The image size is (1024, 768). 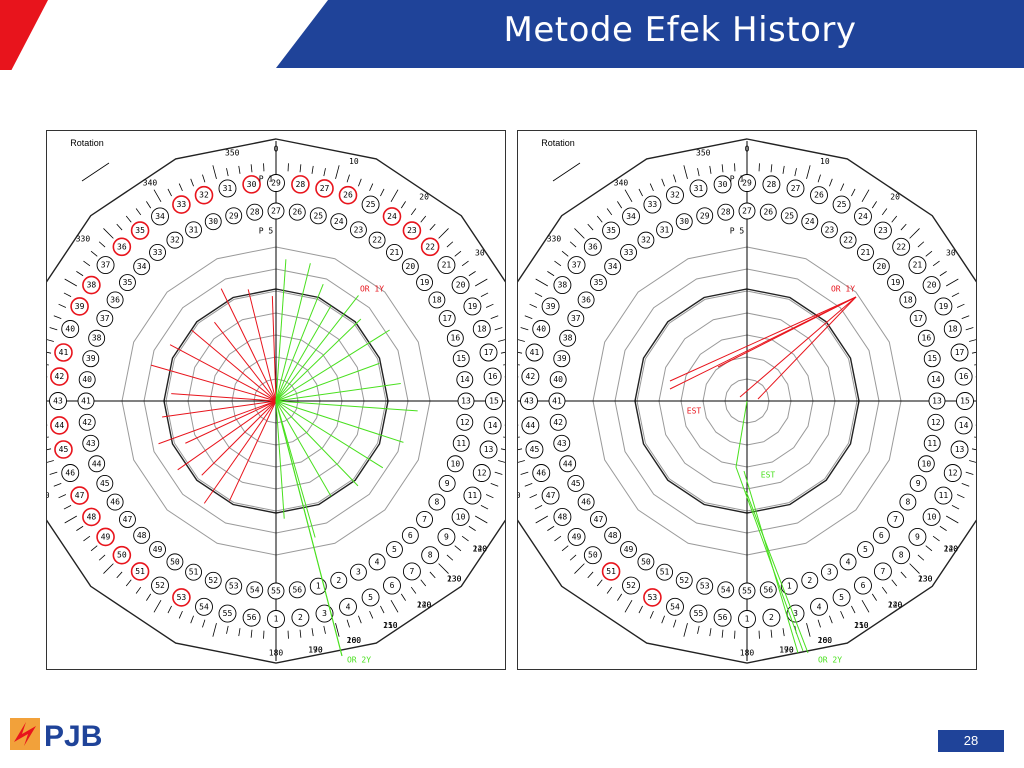 What do you see at coordinates (901, 246) in the screenshot?
I see `balance-hole-number: 22` at bounding box center [901, 246].